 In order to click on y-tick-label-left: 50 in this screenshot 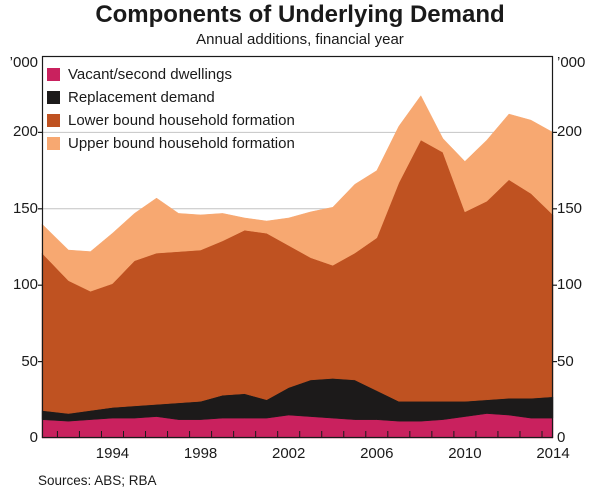, I will do `click(29, 361)`.